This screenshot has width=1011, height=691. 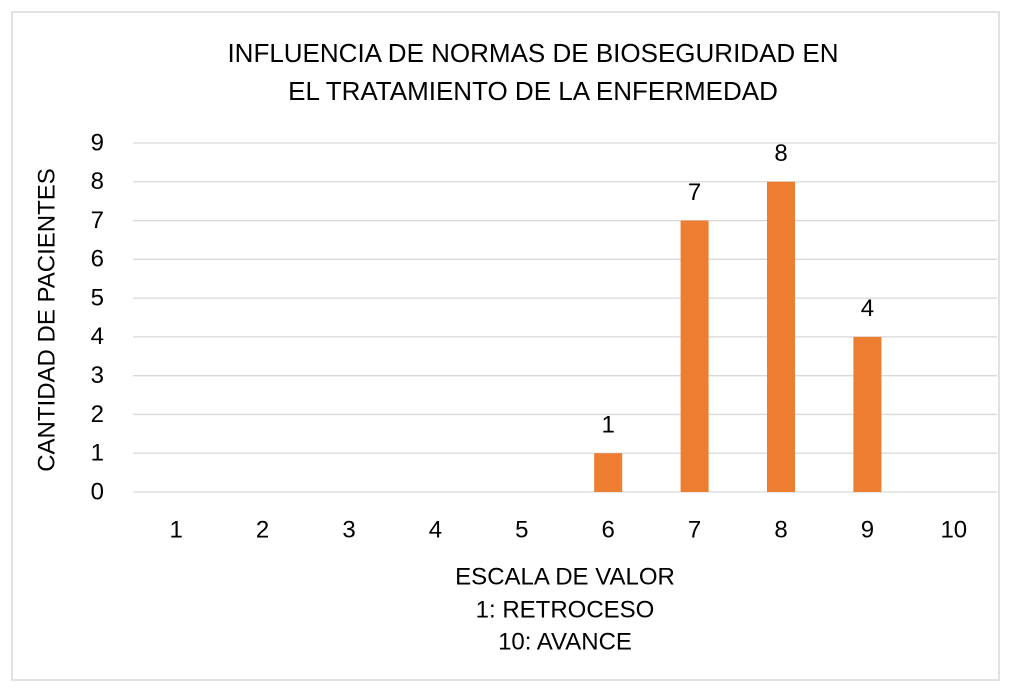 What do you see at coordinates (780, 529) in the screenshot?
I see `x-tick-label: 8` at bounding box center [780, 529].